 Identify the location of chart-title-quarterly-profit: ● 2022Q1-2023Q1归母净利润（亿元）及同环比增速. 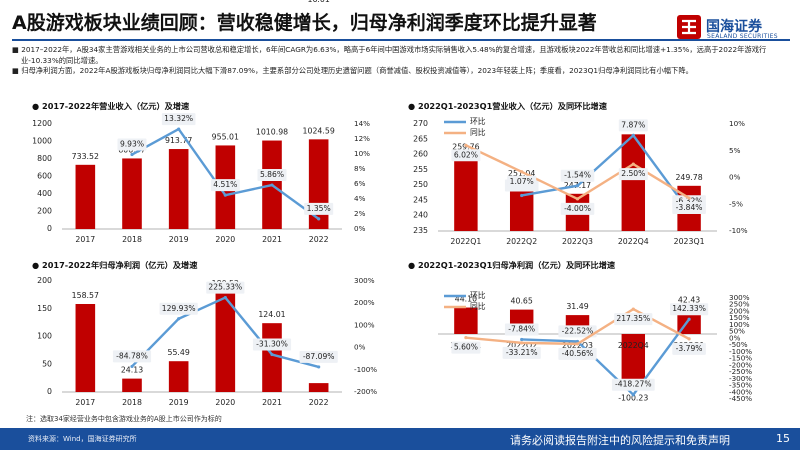
(512, 265).